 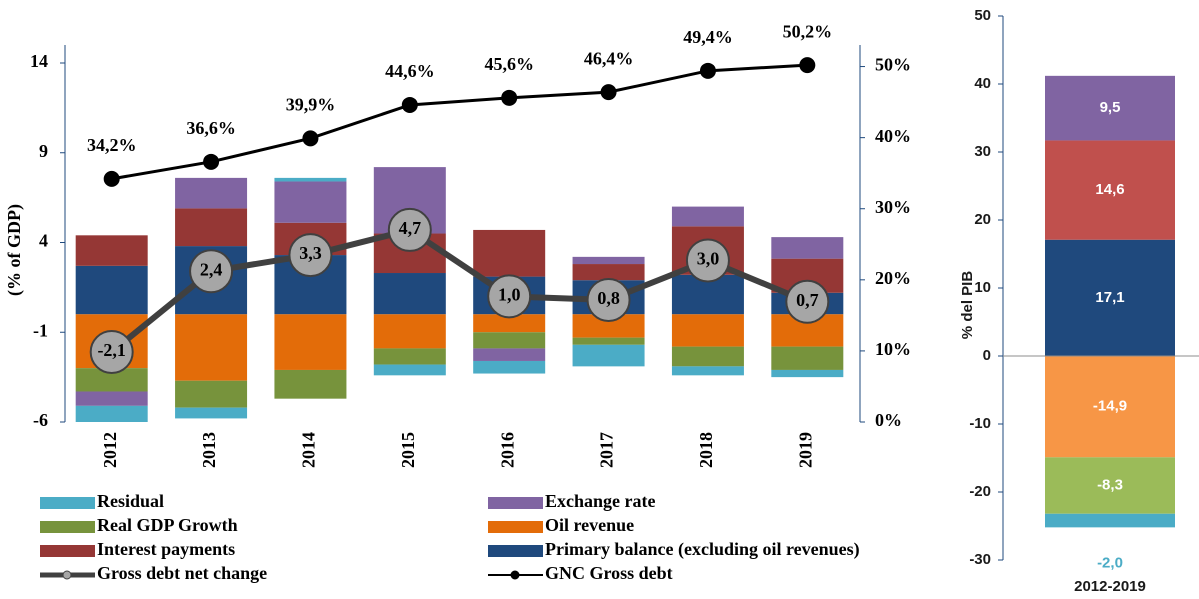 What do you see at coordinates (982, 151) in the screenshot?
I see `y-tick-label: 30` at bounding box center [982, 151].